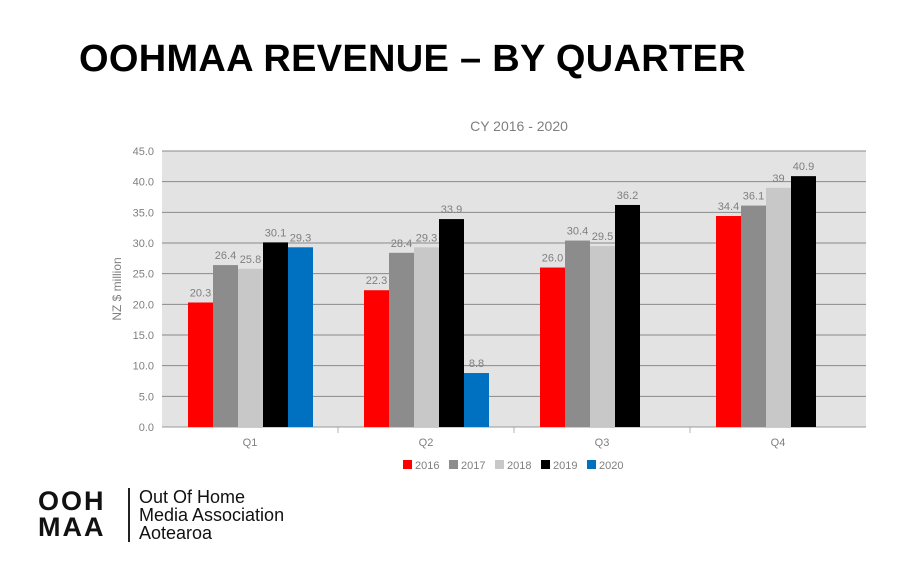 The width and height of the screenshot is (900, 576). I want to click on logo-text: Out Of Home Media Association Aotearoa, so click(211, 515).